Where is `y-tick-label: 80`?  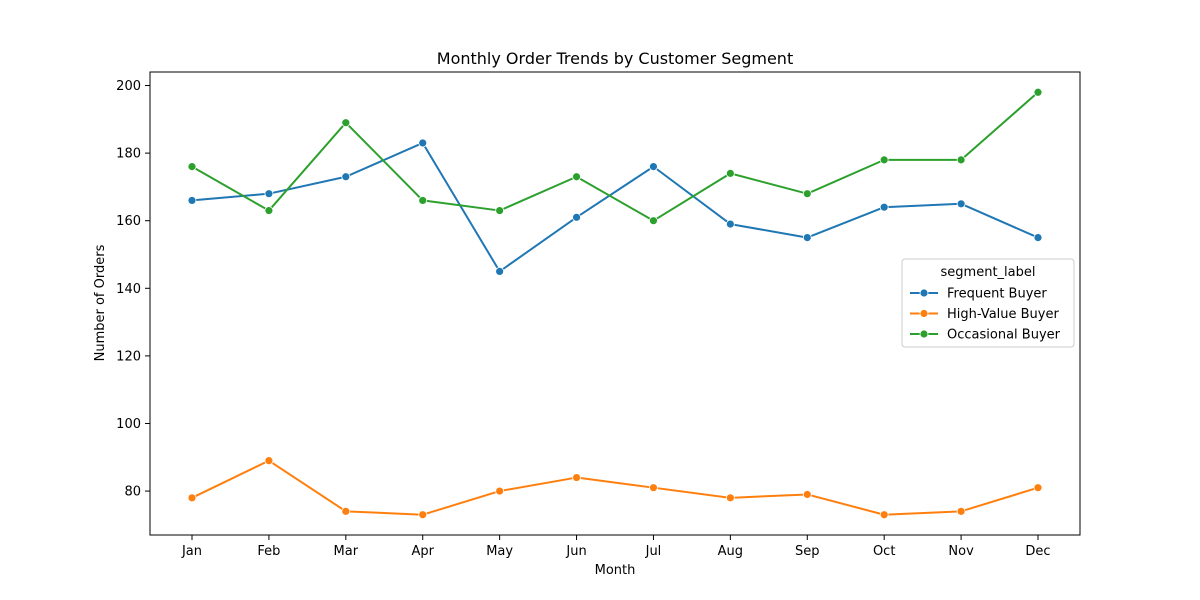
y-tick-label: 80 is located at coordinates (132, 492).